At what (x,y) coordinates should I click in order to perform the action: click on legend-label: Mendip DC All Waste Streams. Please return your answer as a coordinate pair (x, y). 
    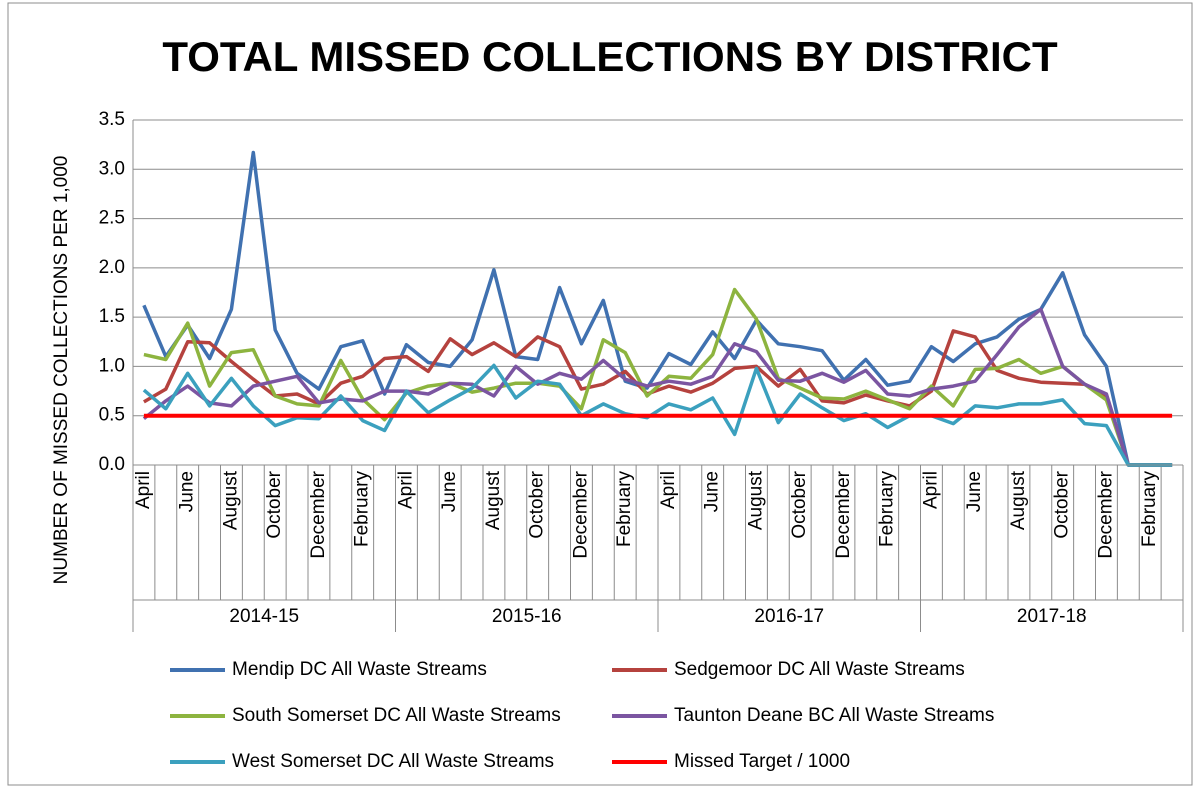
    Looking at the image, I should click on (359, 669).